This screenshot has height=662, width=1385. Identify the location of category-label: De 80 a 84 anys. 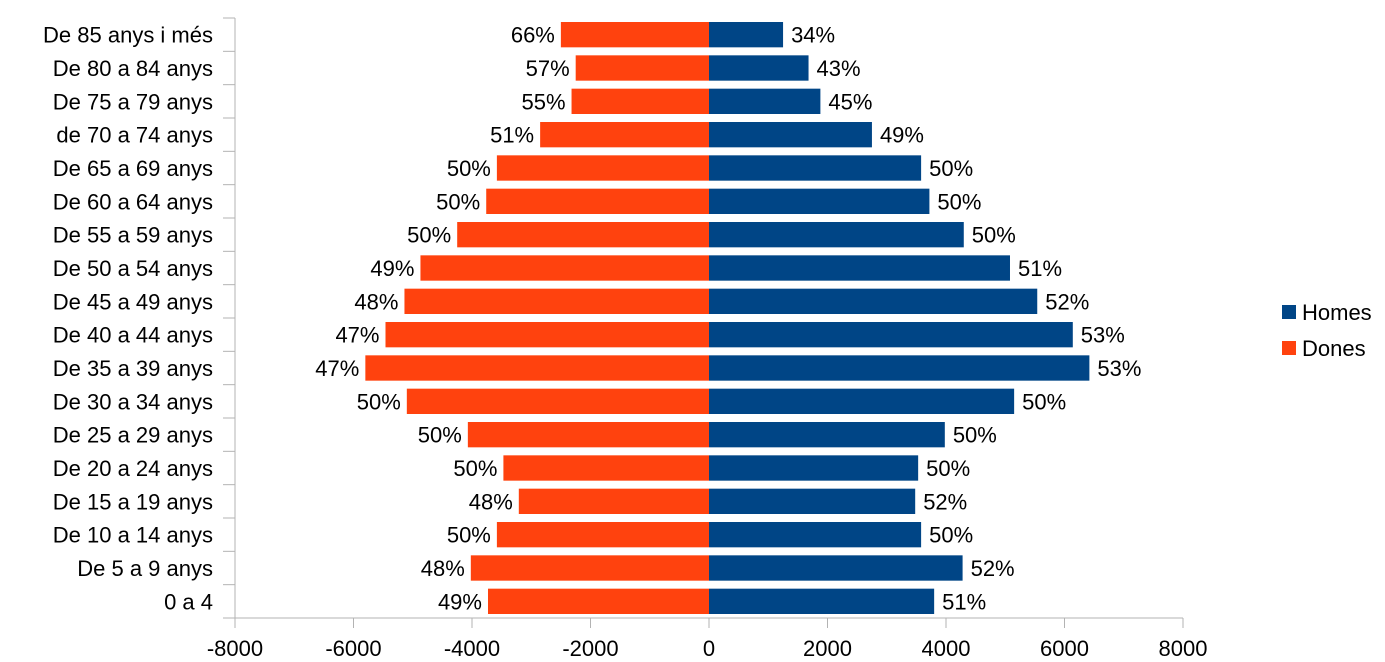
(133, 68).